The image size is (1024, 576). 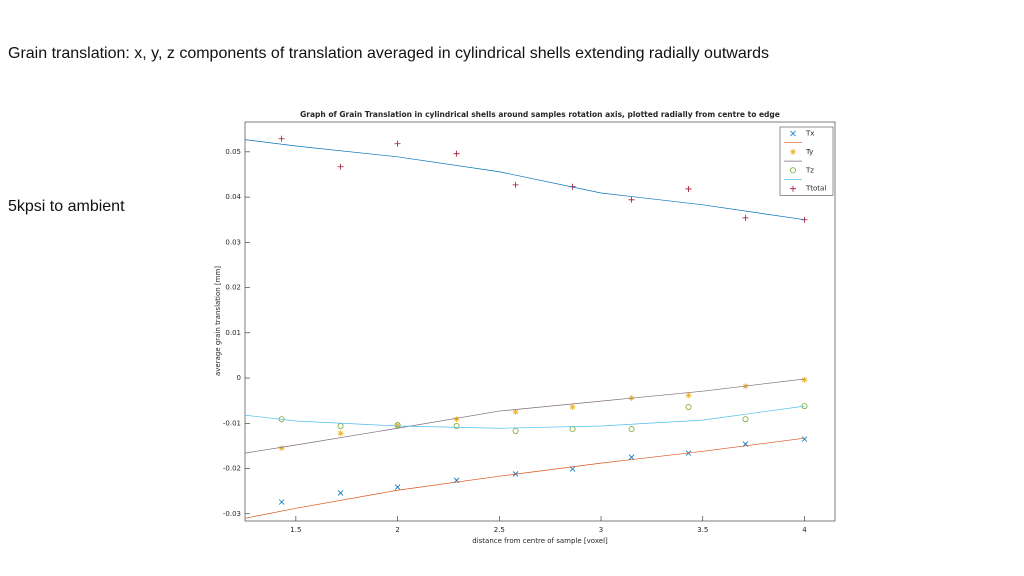 What do you see at coordinates (295, 530) in the screenshot?
I see `x-tick-label: 1.5` at bounding box center [295, 530].